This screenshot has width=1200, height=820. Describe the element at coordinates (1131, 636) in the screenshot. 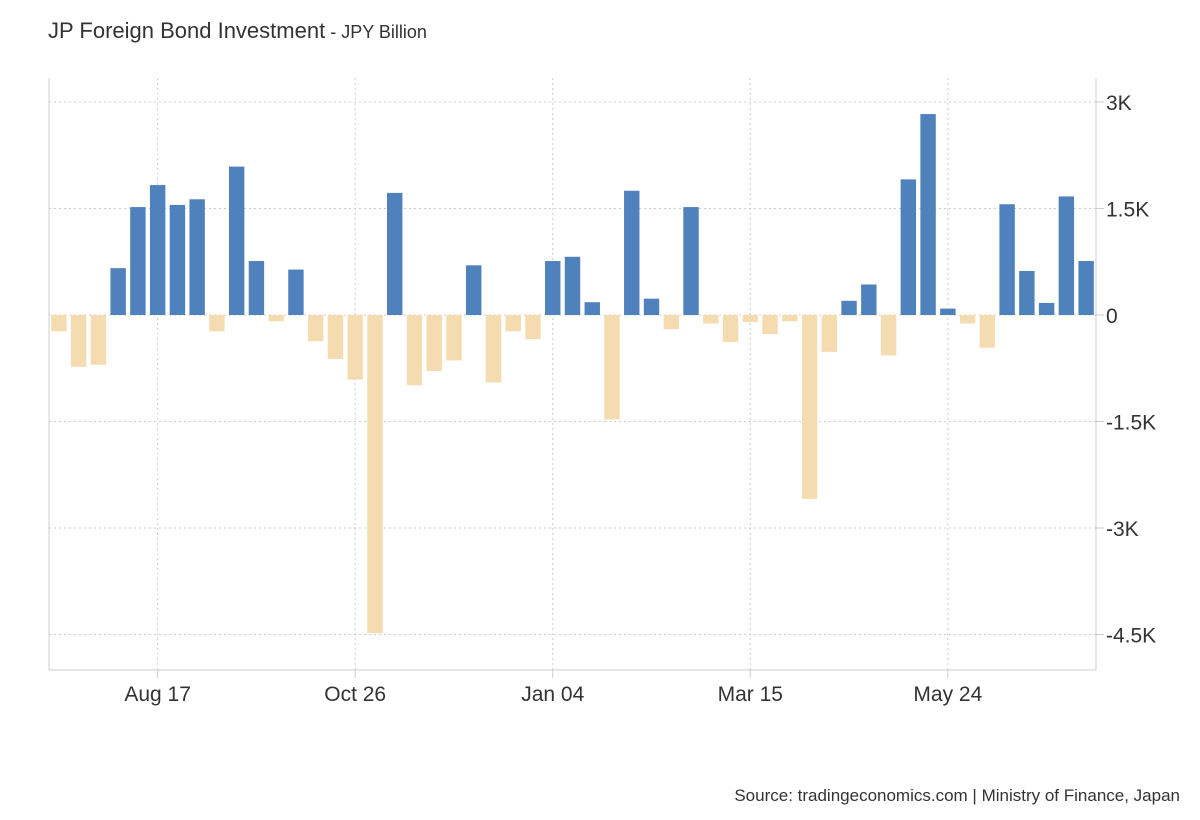

I see `y-tick-label: -4.5K` at that location.